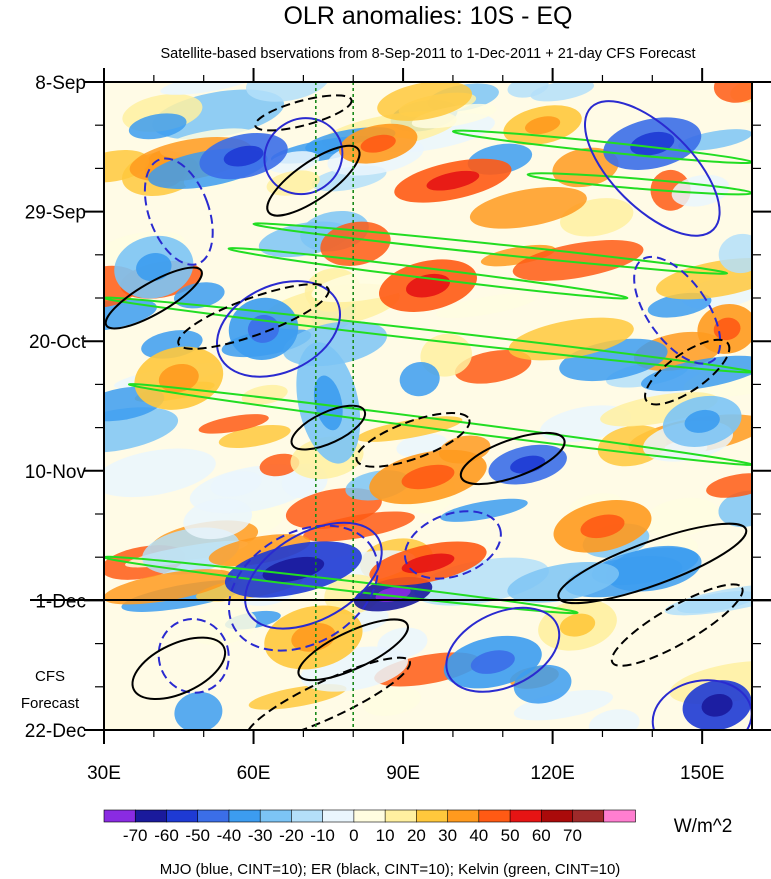 The width and height of the screenshot is (771, 879). Describe the element at coordinates (510, 835) in the screenshot. I see `colorbar-label: 50` at that location.